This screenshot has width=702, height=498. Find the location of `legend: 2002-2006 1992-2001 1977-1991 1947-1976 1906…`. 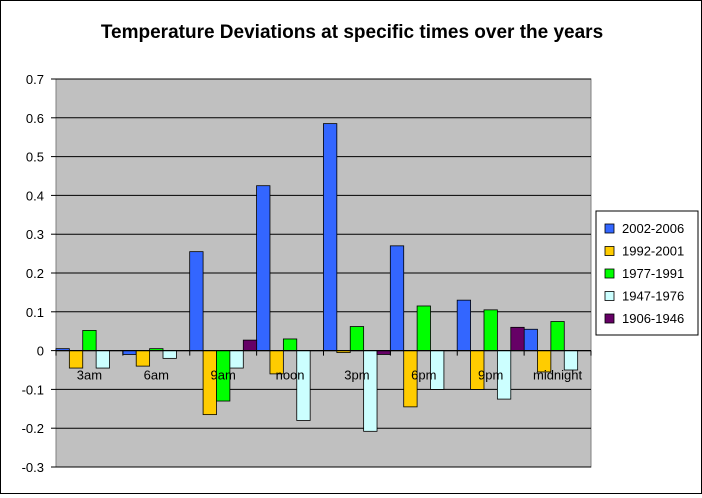

legend: 2002-2006 1992-2001 1977-1991 1947-1976 1906… is located at coordinates (647, 273).